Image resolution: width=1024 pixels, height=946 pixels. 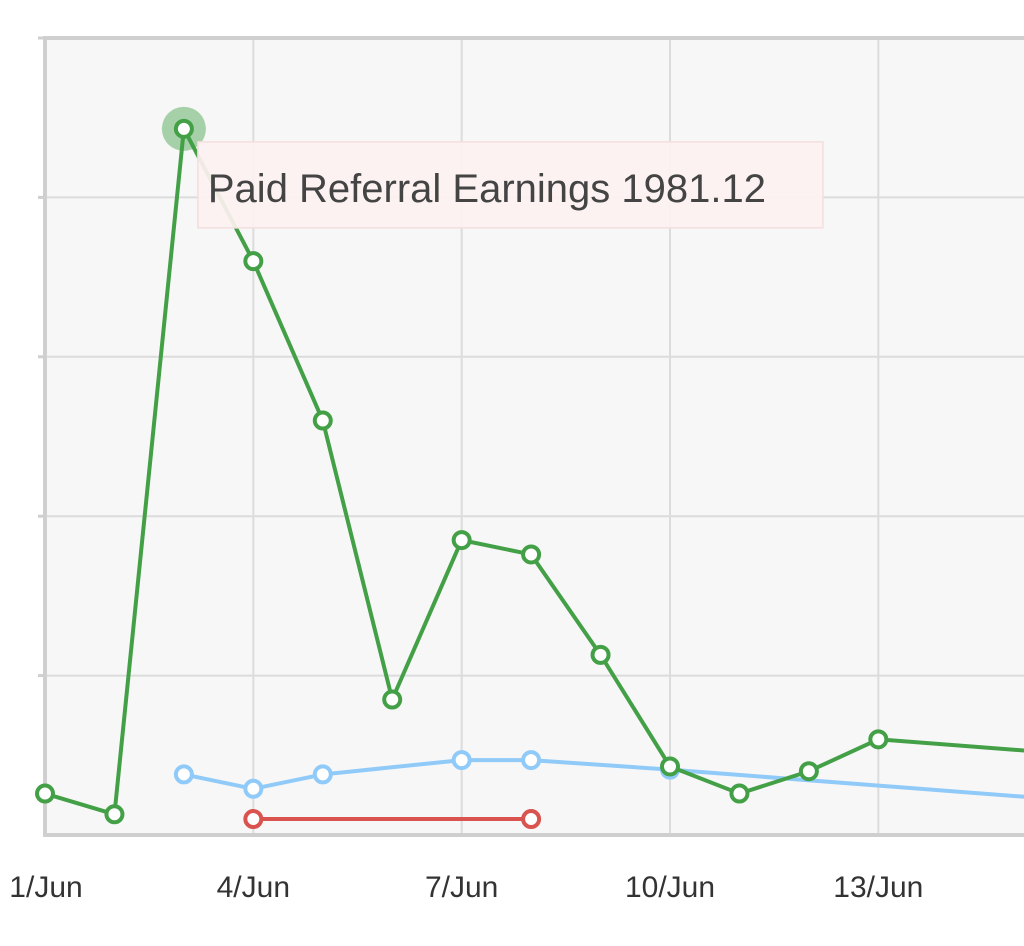 I want to click on x-tick-label: 4/Jun, so click(x=253, y=887).